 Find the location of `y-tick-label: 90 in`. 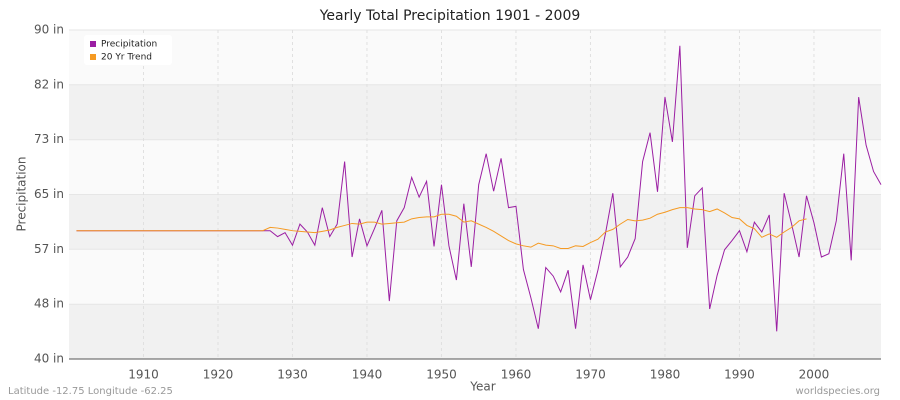

y-tick-label: 90 in is located at coordinates (49, 30).